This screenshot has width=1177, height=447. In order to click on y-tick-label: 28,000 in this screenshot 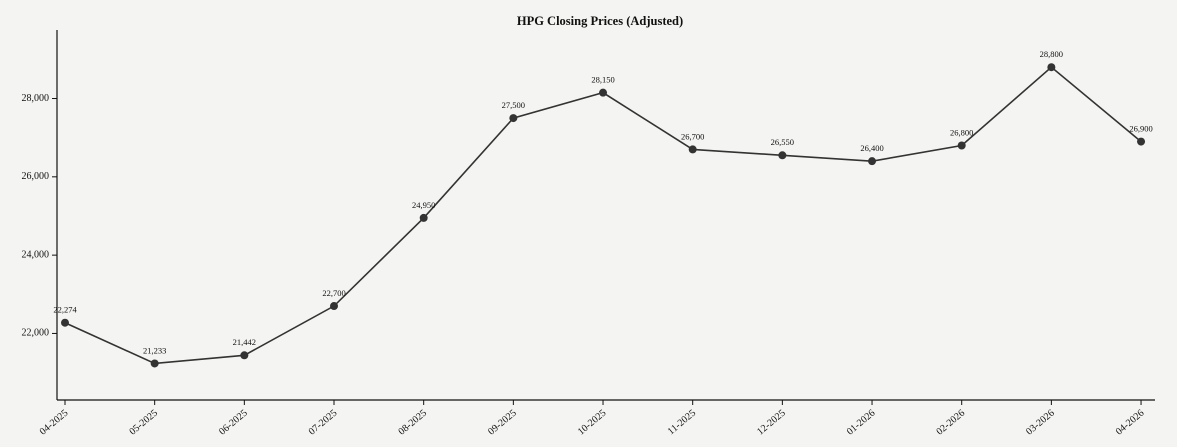, I will do `click(36, 98)`.